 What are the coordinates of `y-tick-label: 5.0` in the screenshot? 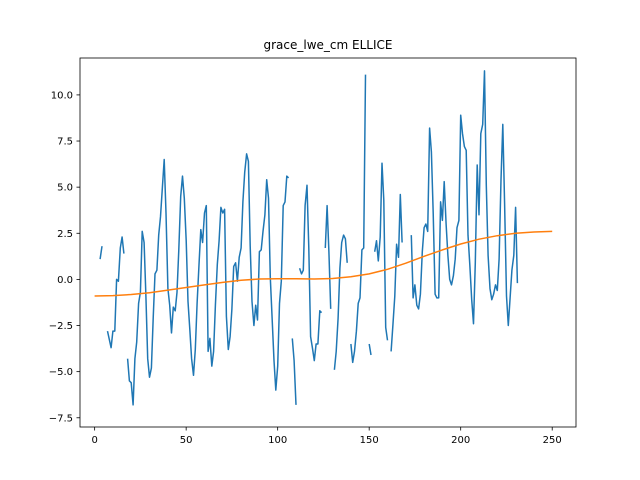 It's located at (65, 188).